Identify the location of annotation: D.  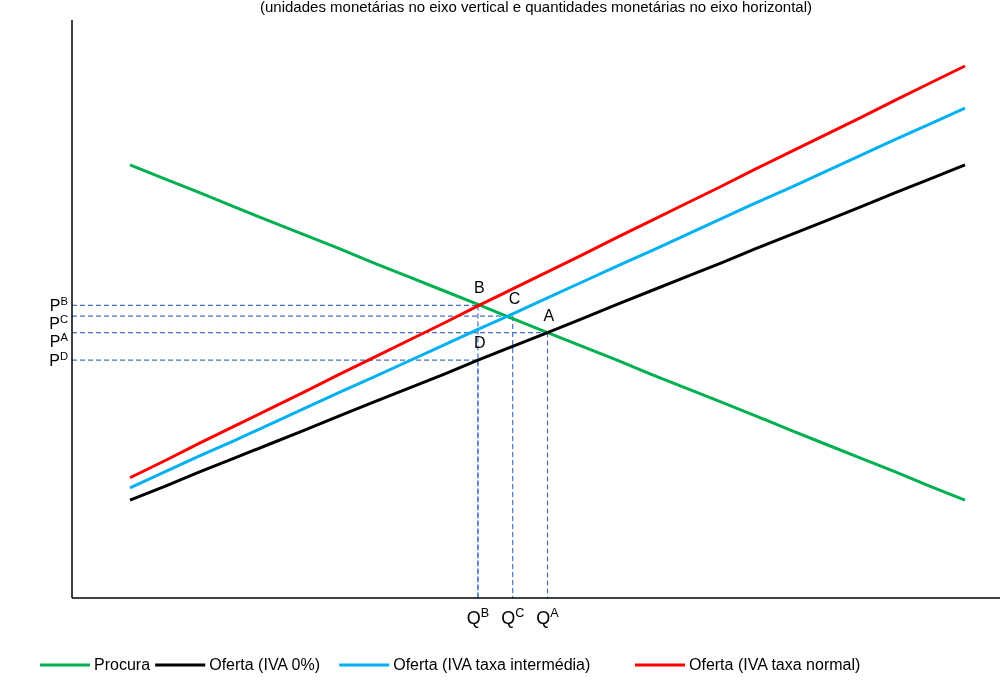
(479, 343).